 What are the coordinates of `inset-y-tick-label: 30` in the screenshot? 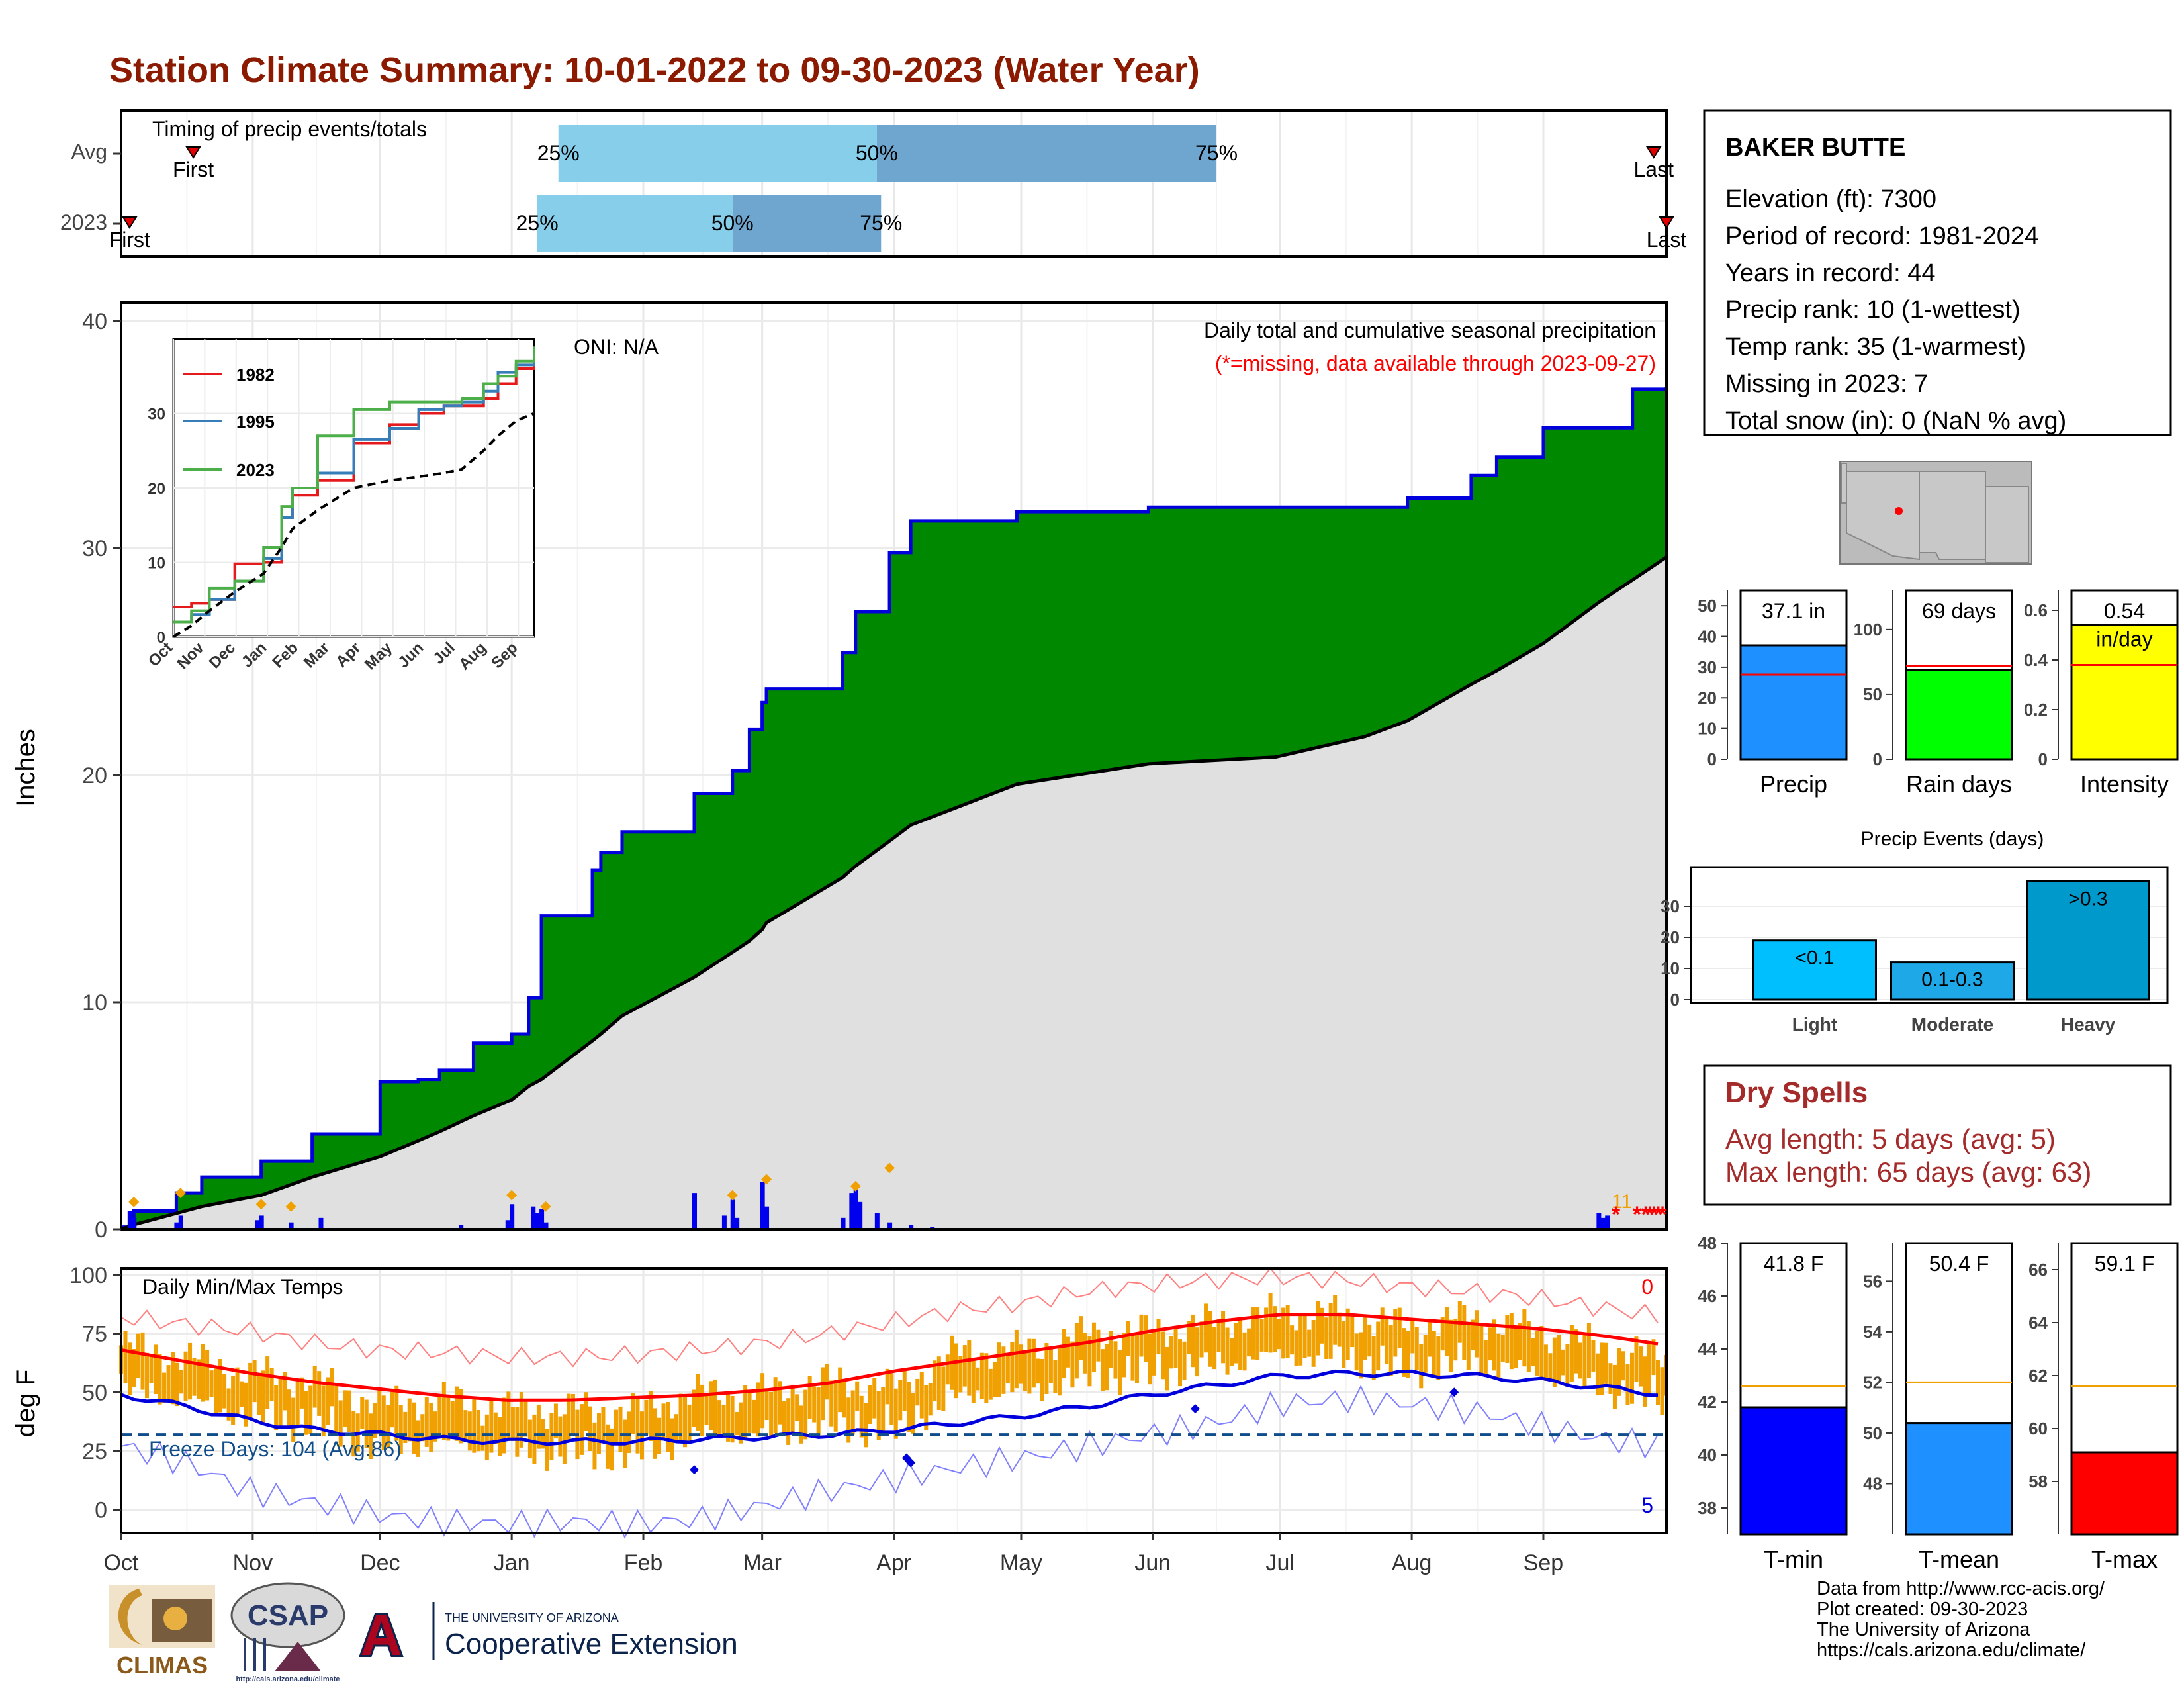 It's located at (156, 415).